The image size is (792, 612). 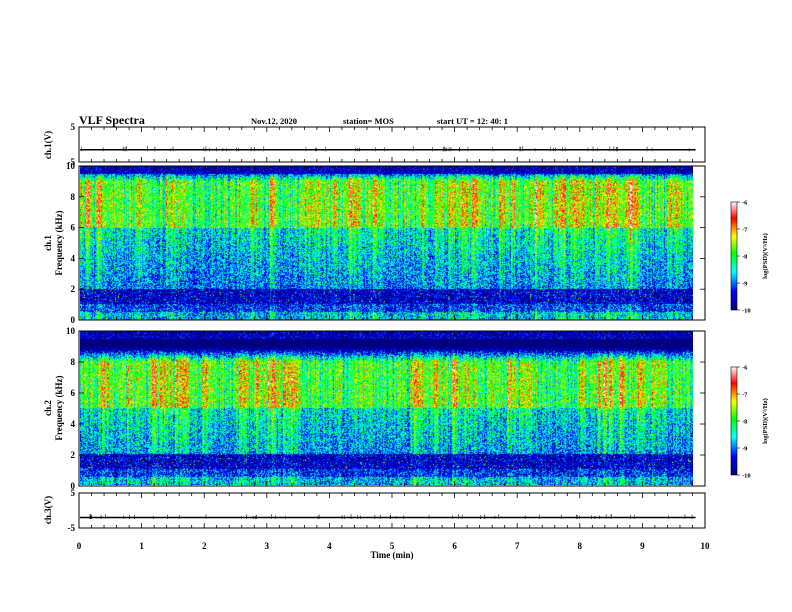 I want to click on ch2-colorbar-ticks: -6 -7 -8 -9 -10, so click(x=744, y=422).